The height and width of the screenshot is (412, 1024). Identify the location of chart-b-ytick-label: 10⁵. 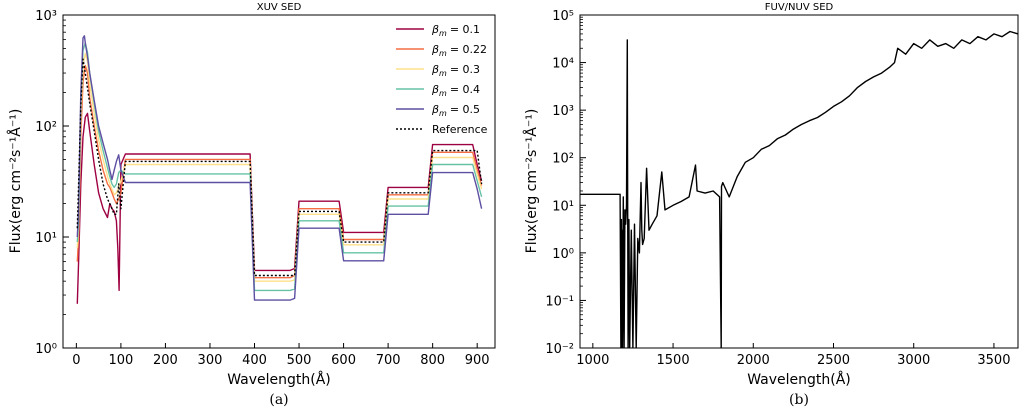
(563, 16).